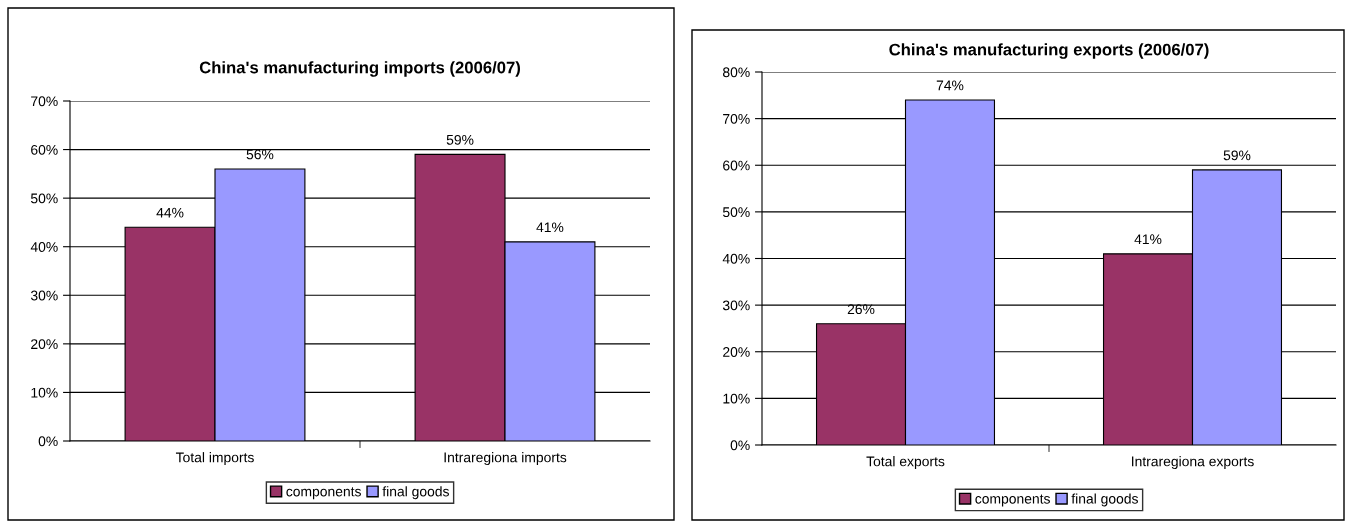  Describe the element at coordinates (214, 459) in the screenshot. I see `x-tick-label: Total imports` at that location.